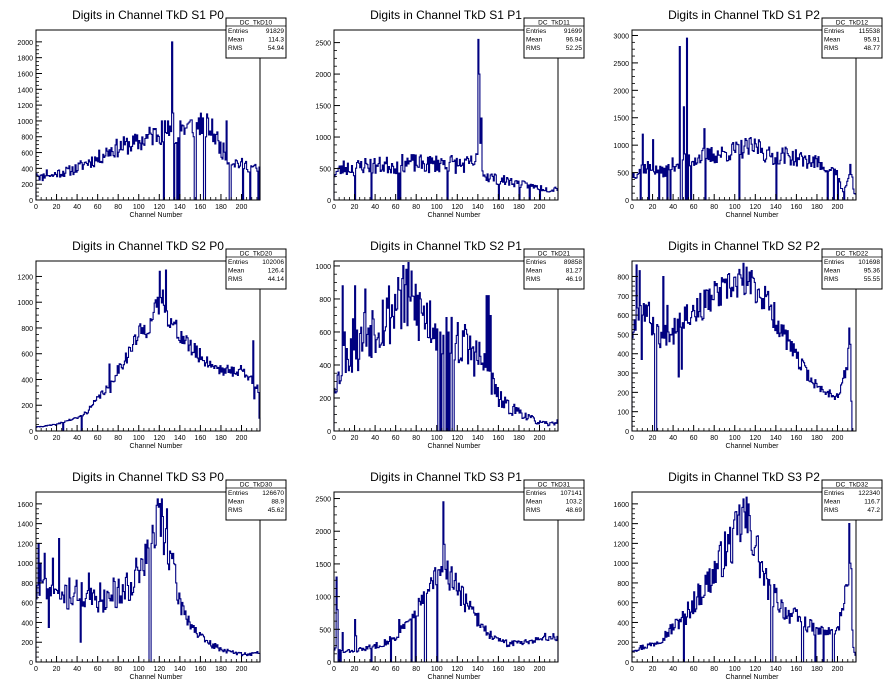 The height and width of the screenshot is (695, 896). Describe the element at coordinates (276, 40) in the screenshot. I see `stats-value-mean: 114.3` at that location.